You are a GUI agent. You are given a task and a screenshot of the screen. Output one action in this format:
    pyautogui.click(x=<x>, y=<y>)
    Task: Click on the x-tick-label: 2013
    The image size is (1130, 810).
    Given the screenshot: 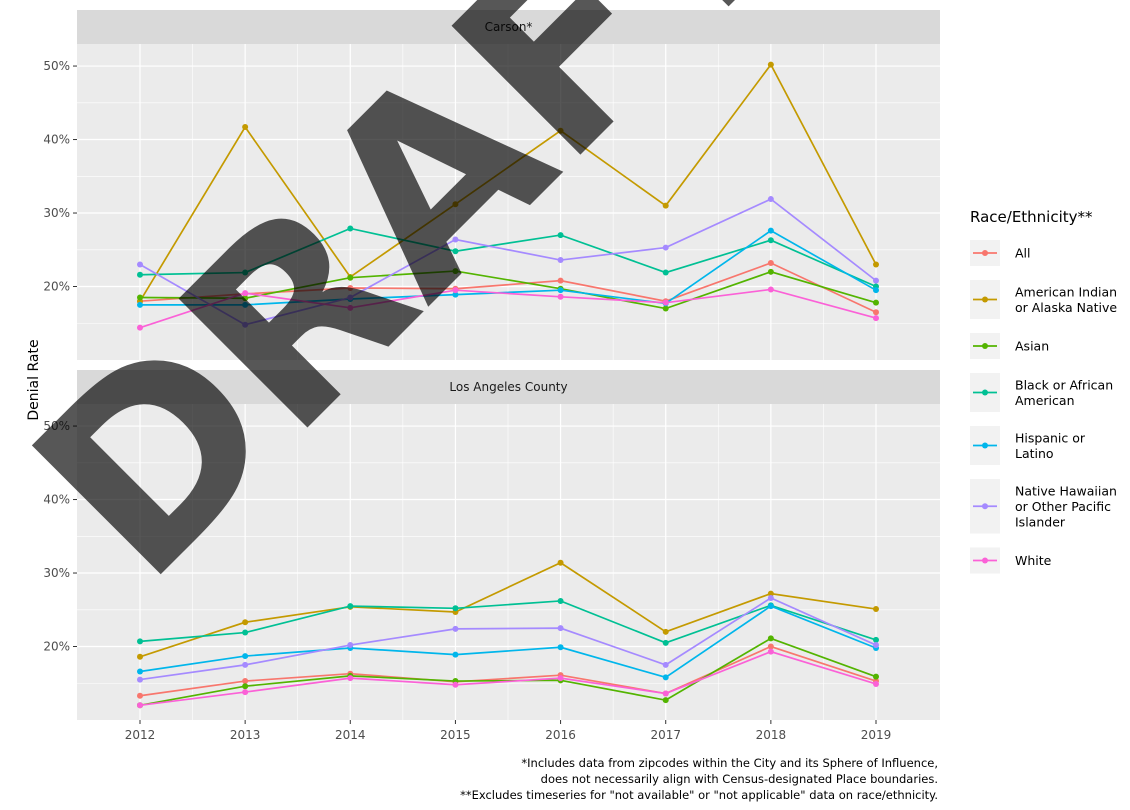 What is the action you would take?
    pyautogui.click(x=245, y=735)
    